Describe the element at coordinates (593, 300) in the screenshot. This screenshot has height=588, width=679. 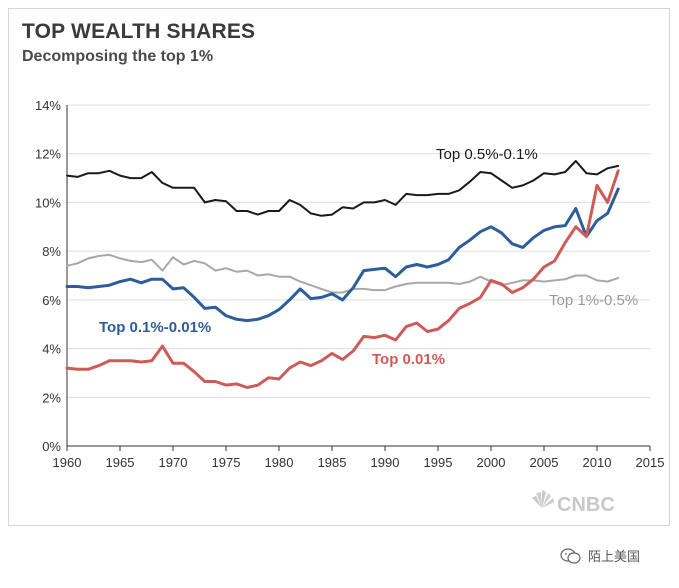
I see `annotation-top-1-0.5: Top 1%-0.5%` at that location.